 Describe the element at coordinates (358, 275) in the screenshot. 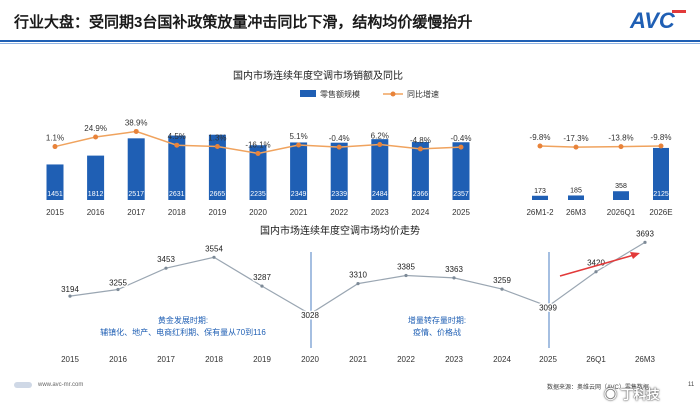

I see `price-label: 3310` at that location.